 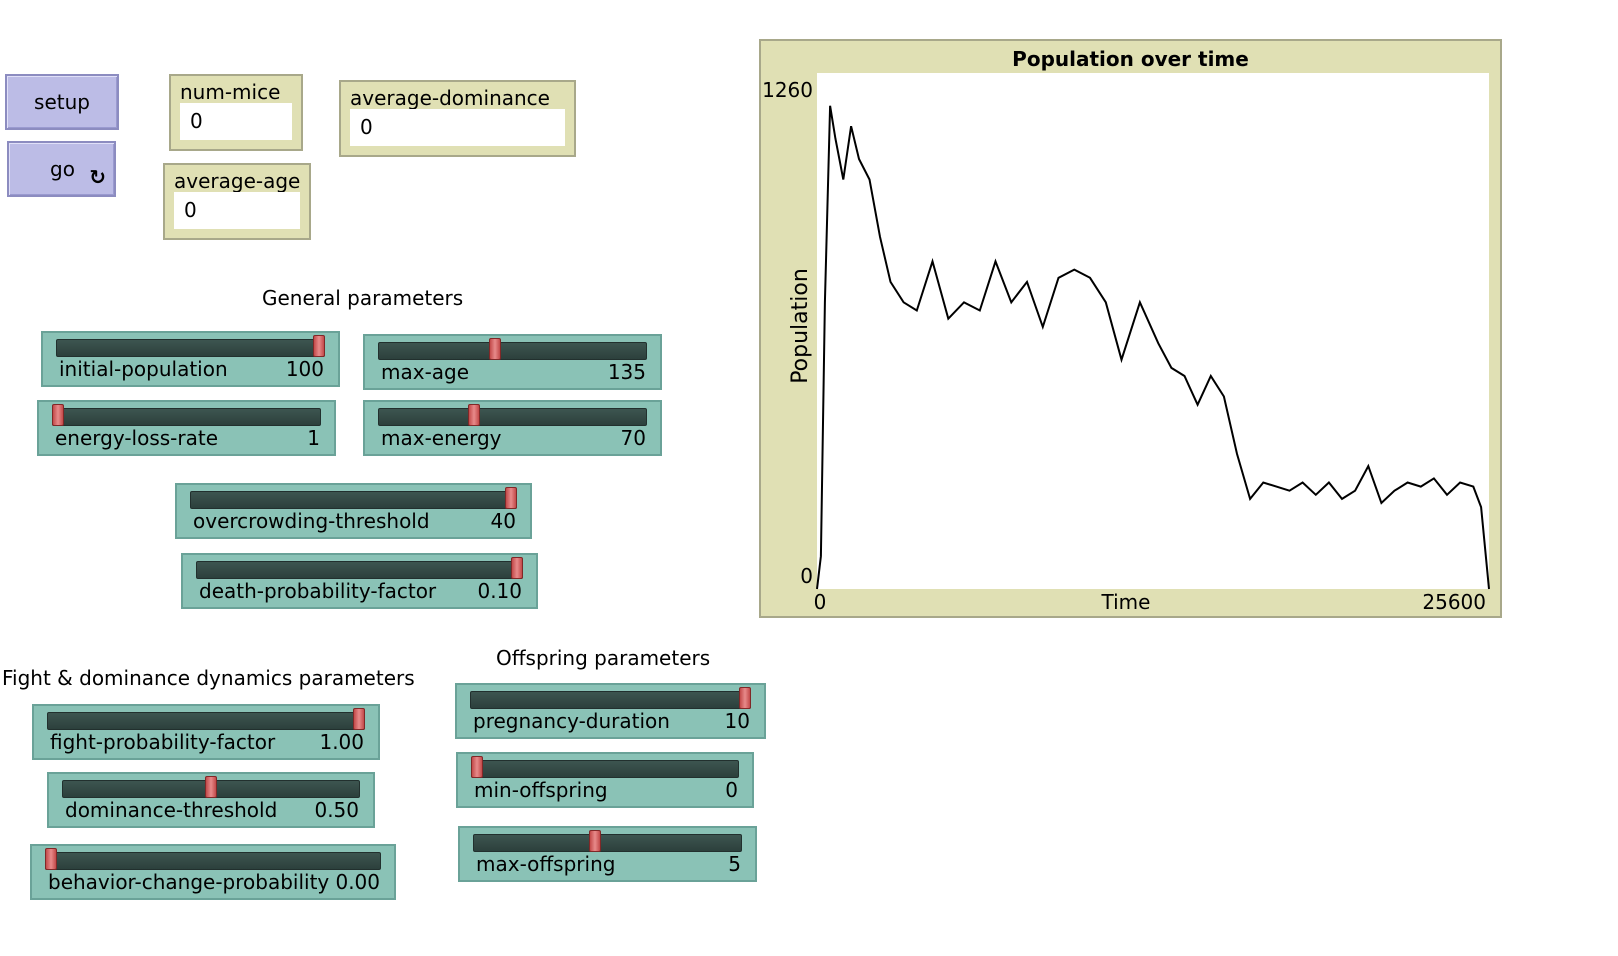 I want to click on energy-loss-rate-slider: energy-loss-rate 1, so click(x=186, y=428).